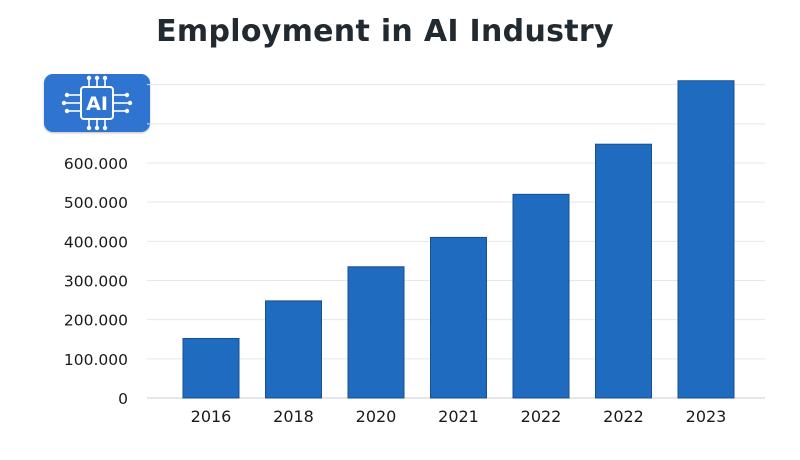 The height and width of the screenshot is (460, 800). Describe the element at coordinates (706, 416) in the screenshot. I see `x-tick-label: 2023` at that location.